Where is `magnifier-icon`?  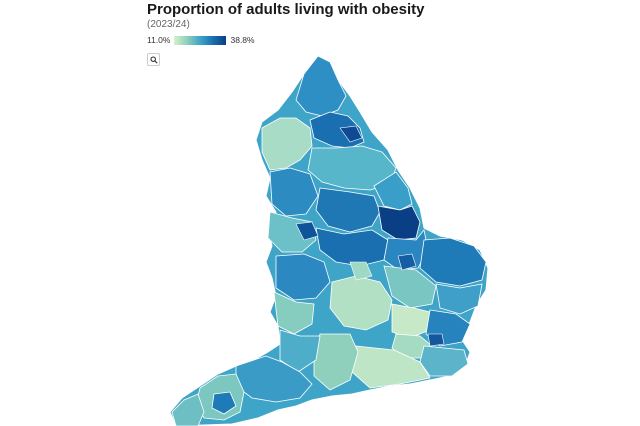 magnifier-icon is located at coordinates (153, 59).